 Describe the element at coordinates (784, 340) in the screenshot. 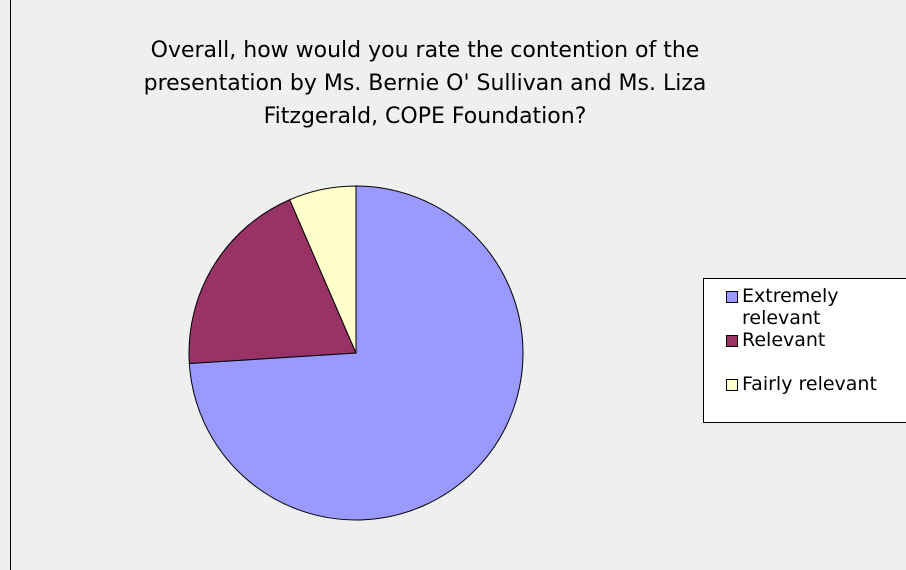

I see `legend-label: Relevant` at that location.